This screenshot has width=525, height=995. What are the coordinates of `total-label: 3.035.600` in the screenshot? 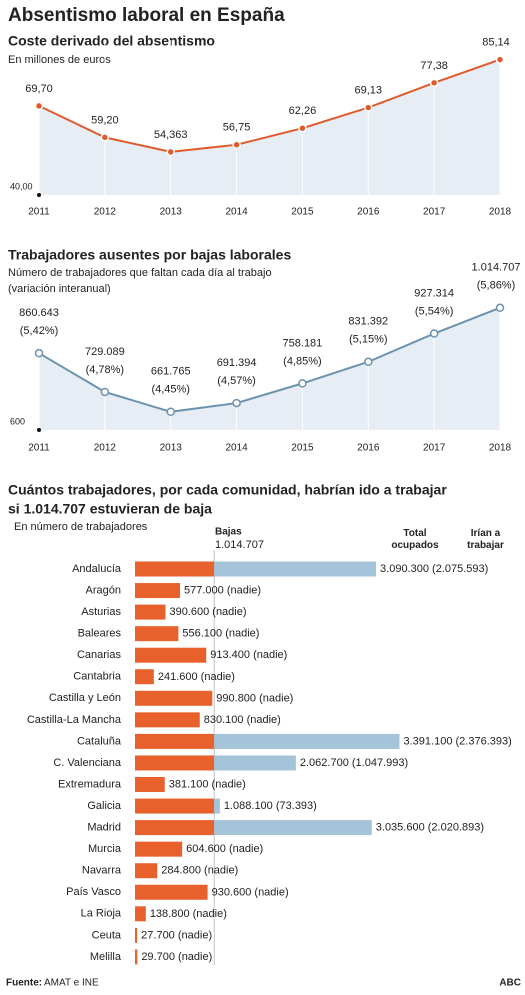 It's located at (400, 828).